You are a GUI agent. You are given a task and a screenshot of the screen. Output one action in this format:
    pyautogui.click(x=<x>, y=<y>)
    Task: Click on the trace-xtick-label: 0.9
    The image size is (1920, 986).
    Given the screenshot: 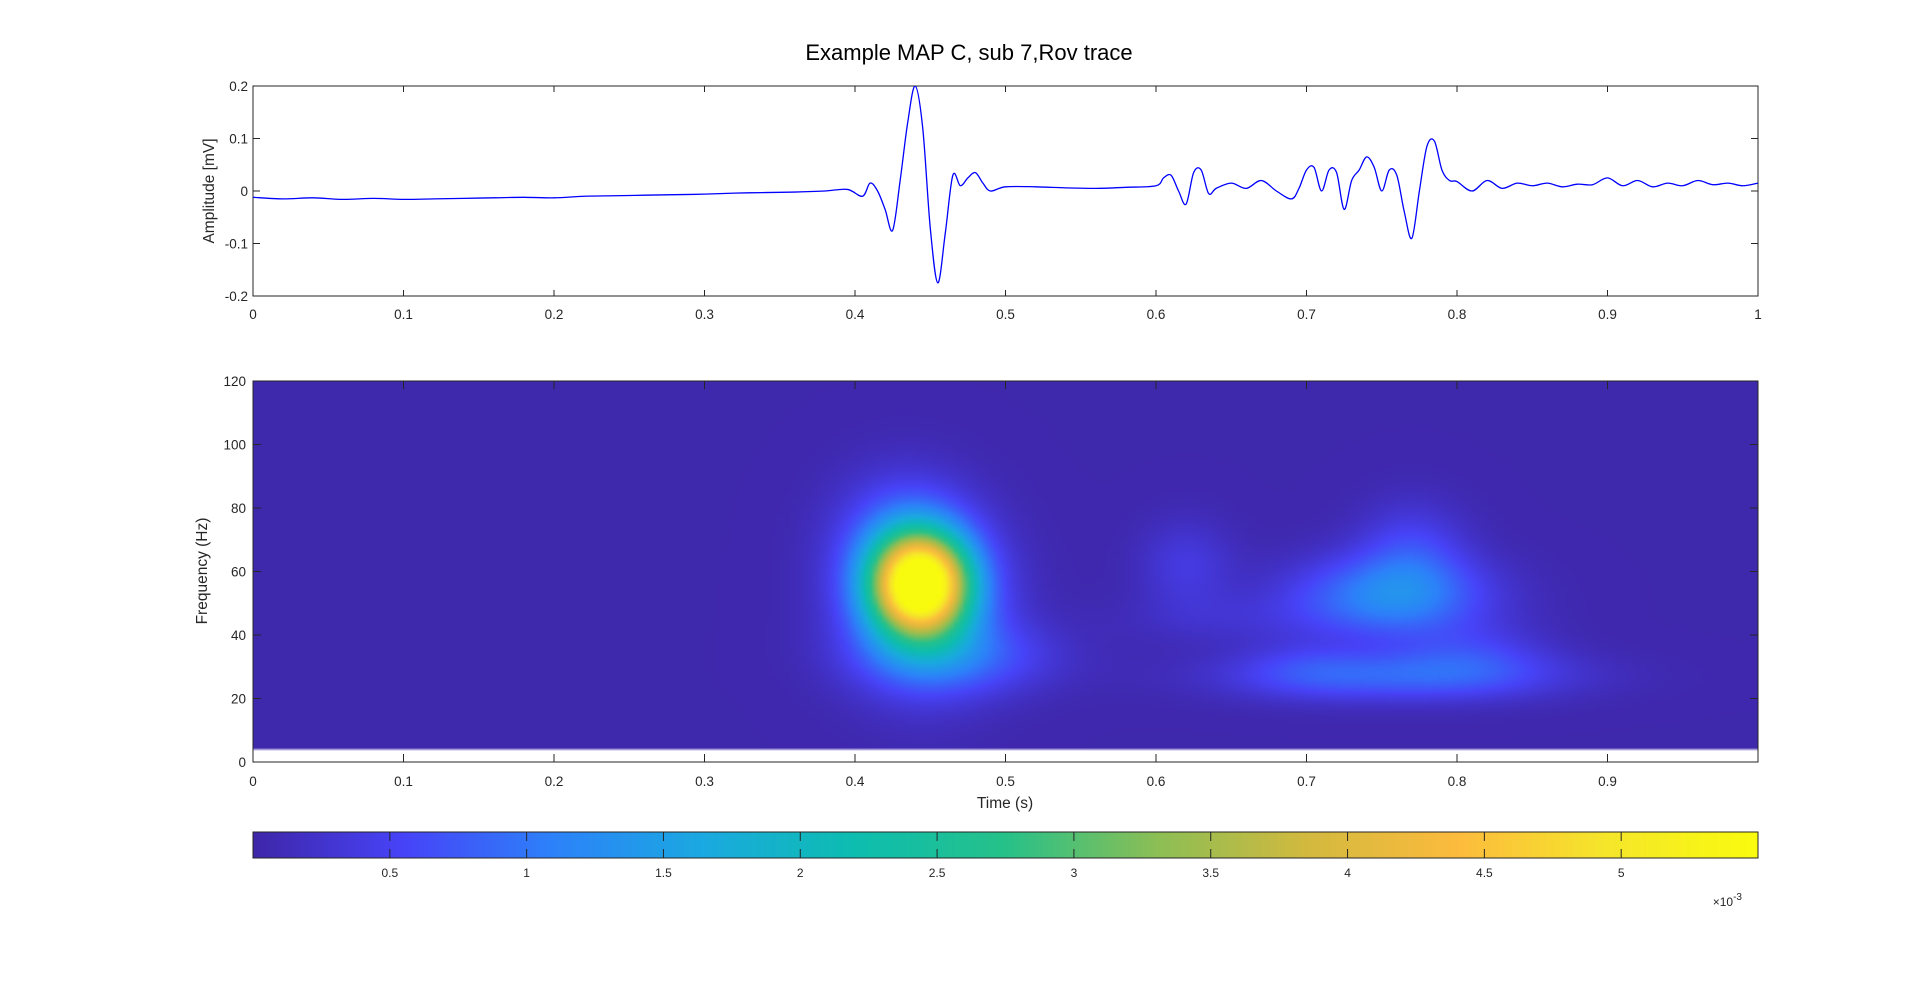 What is the action you would take?
    pyautogui.click(x=1607, y=314)
    